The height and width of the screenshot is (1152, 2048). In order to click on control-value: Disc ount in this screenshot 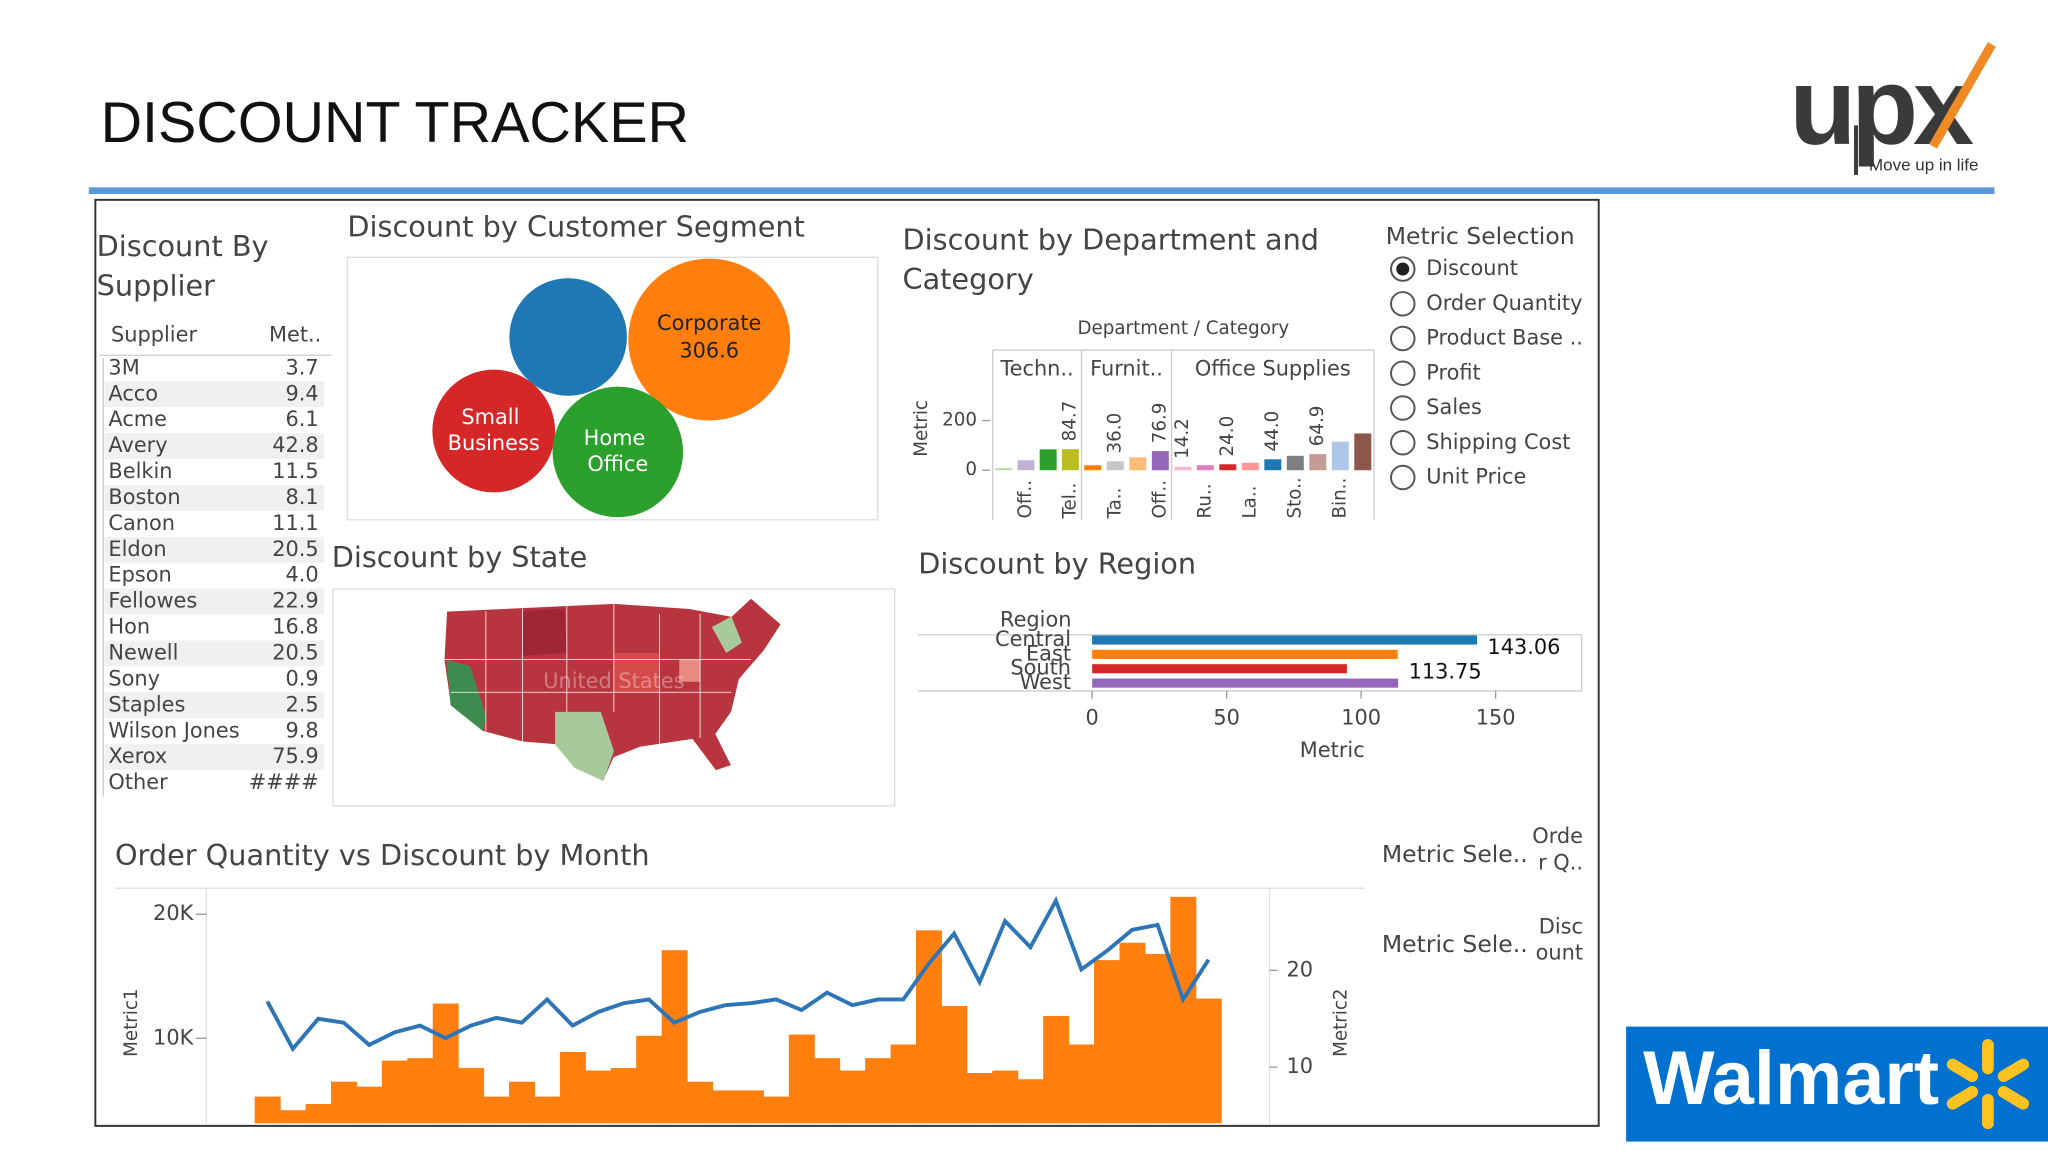, I will do `click(1559, 939)`.